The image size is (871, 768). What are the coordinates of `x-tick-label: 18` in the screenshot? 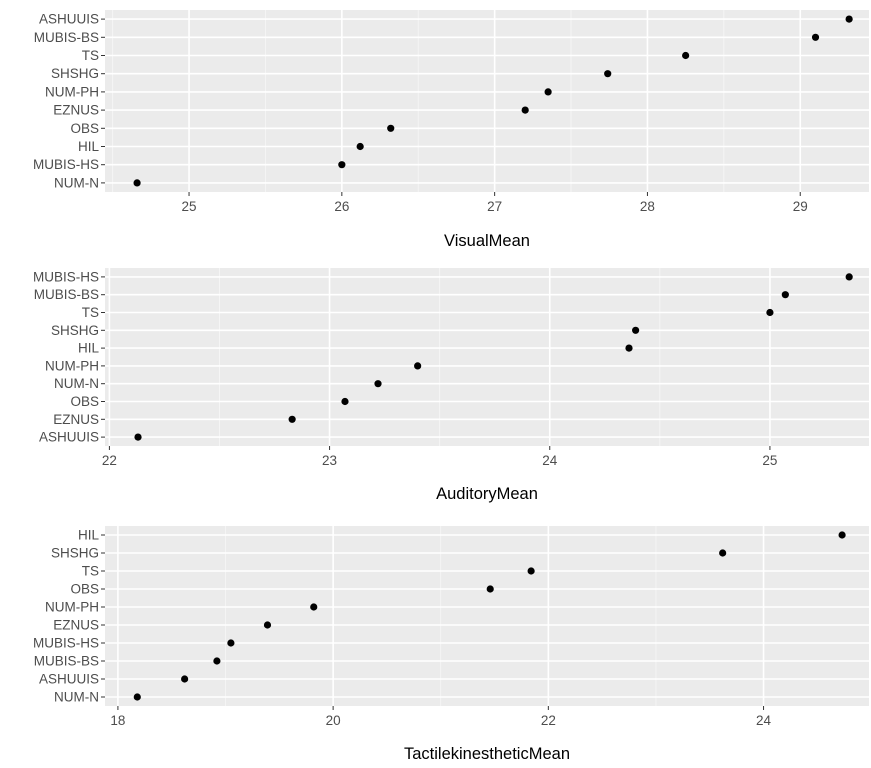 It's located at (117, 720).